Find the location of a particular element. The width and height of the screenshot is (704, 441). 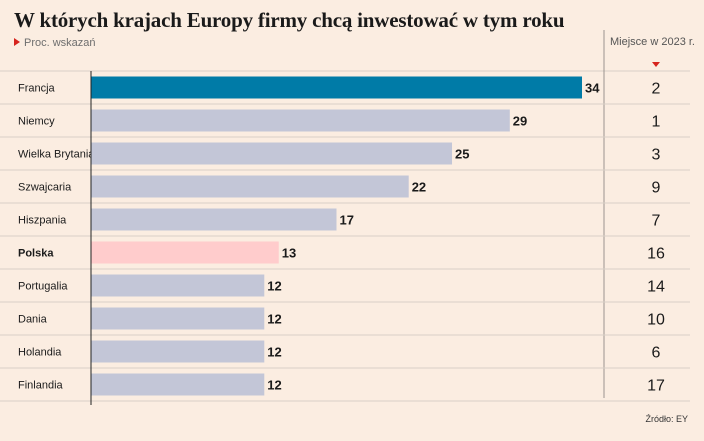

sort-arrow-icon is located at coordinates (656, 64).